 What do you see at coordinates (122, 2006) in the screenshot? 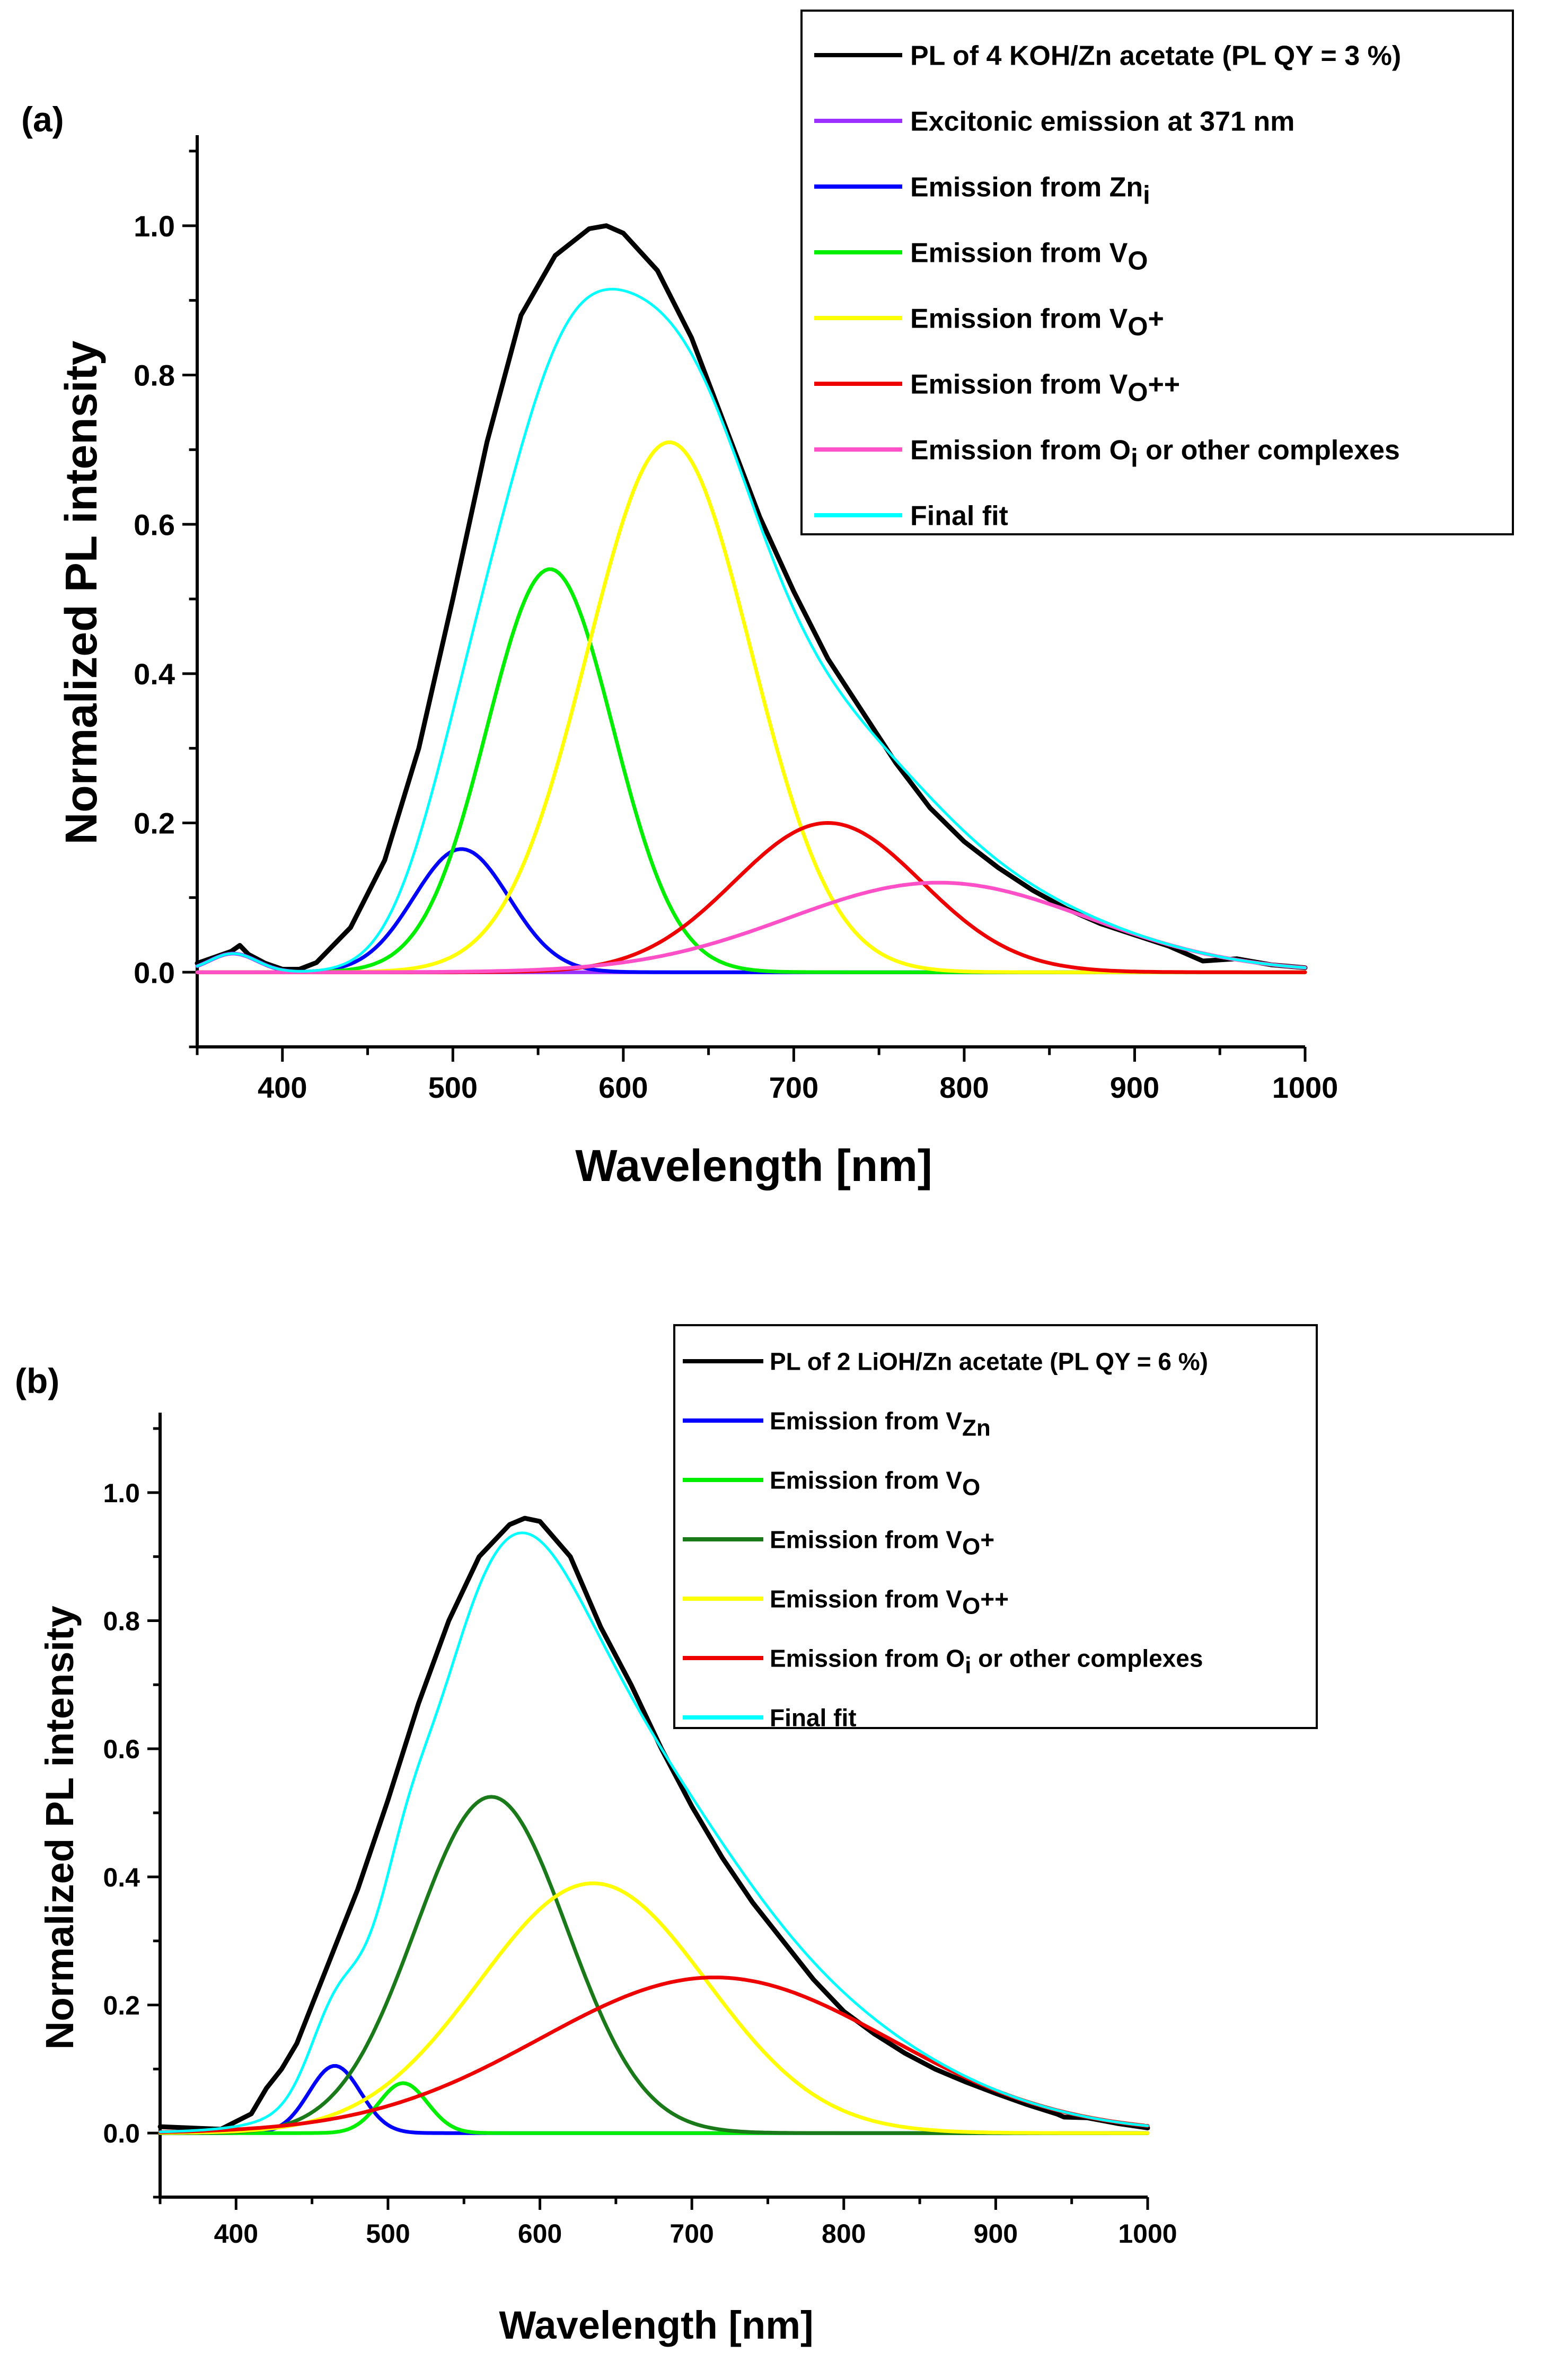
I see `panel-b-y-tick-label: 0.2` at bounding box center [122, 2006].